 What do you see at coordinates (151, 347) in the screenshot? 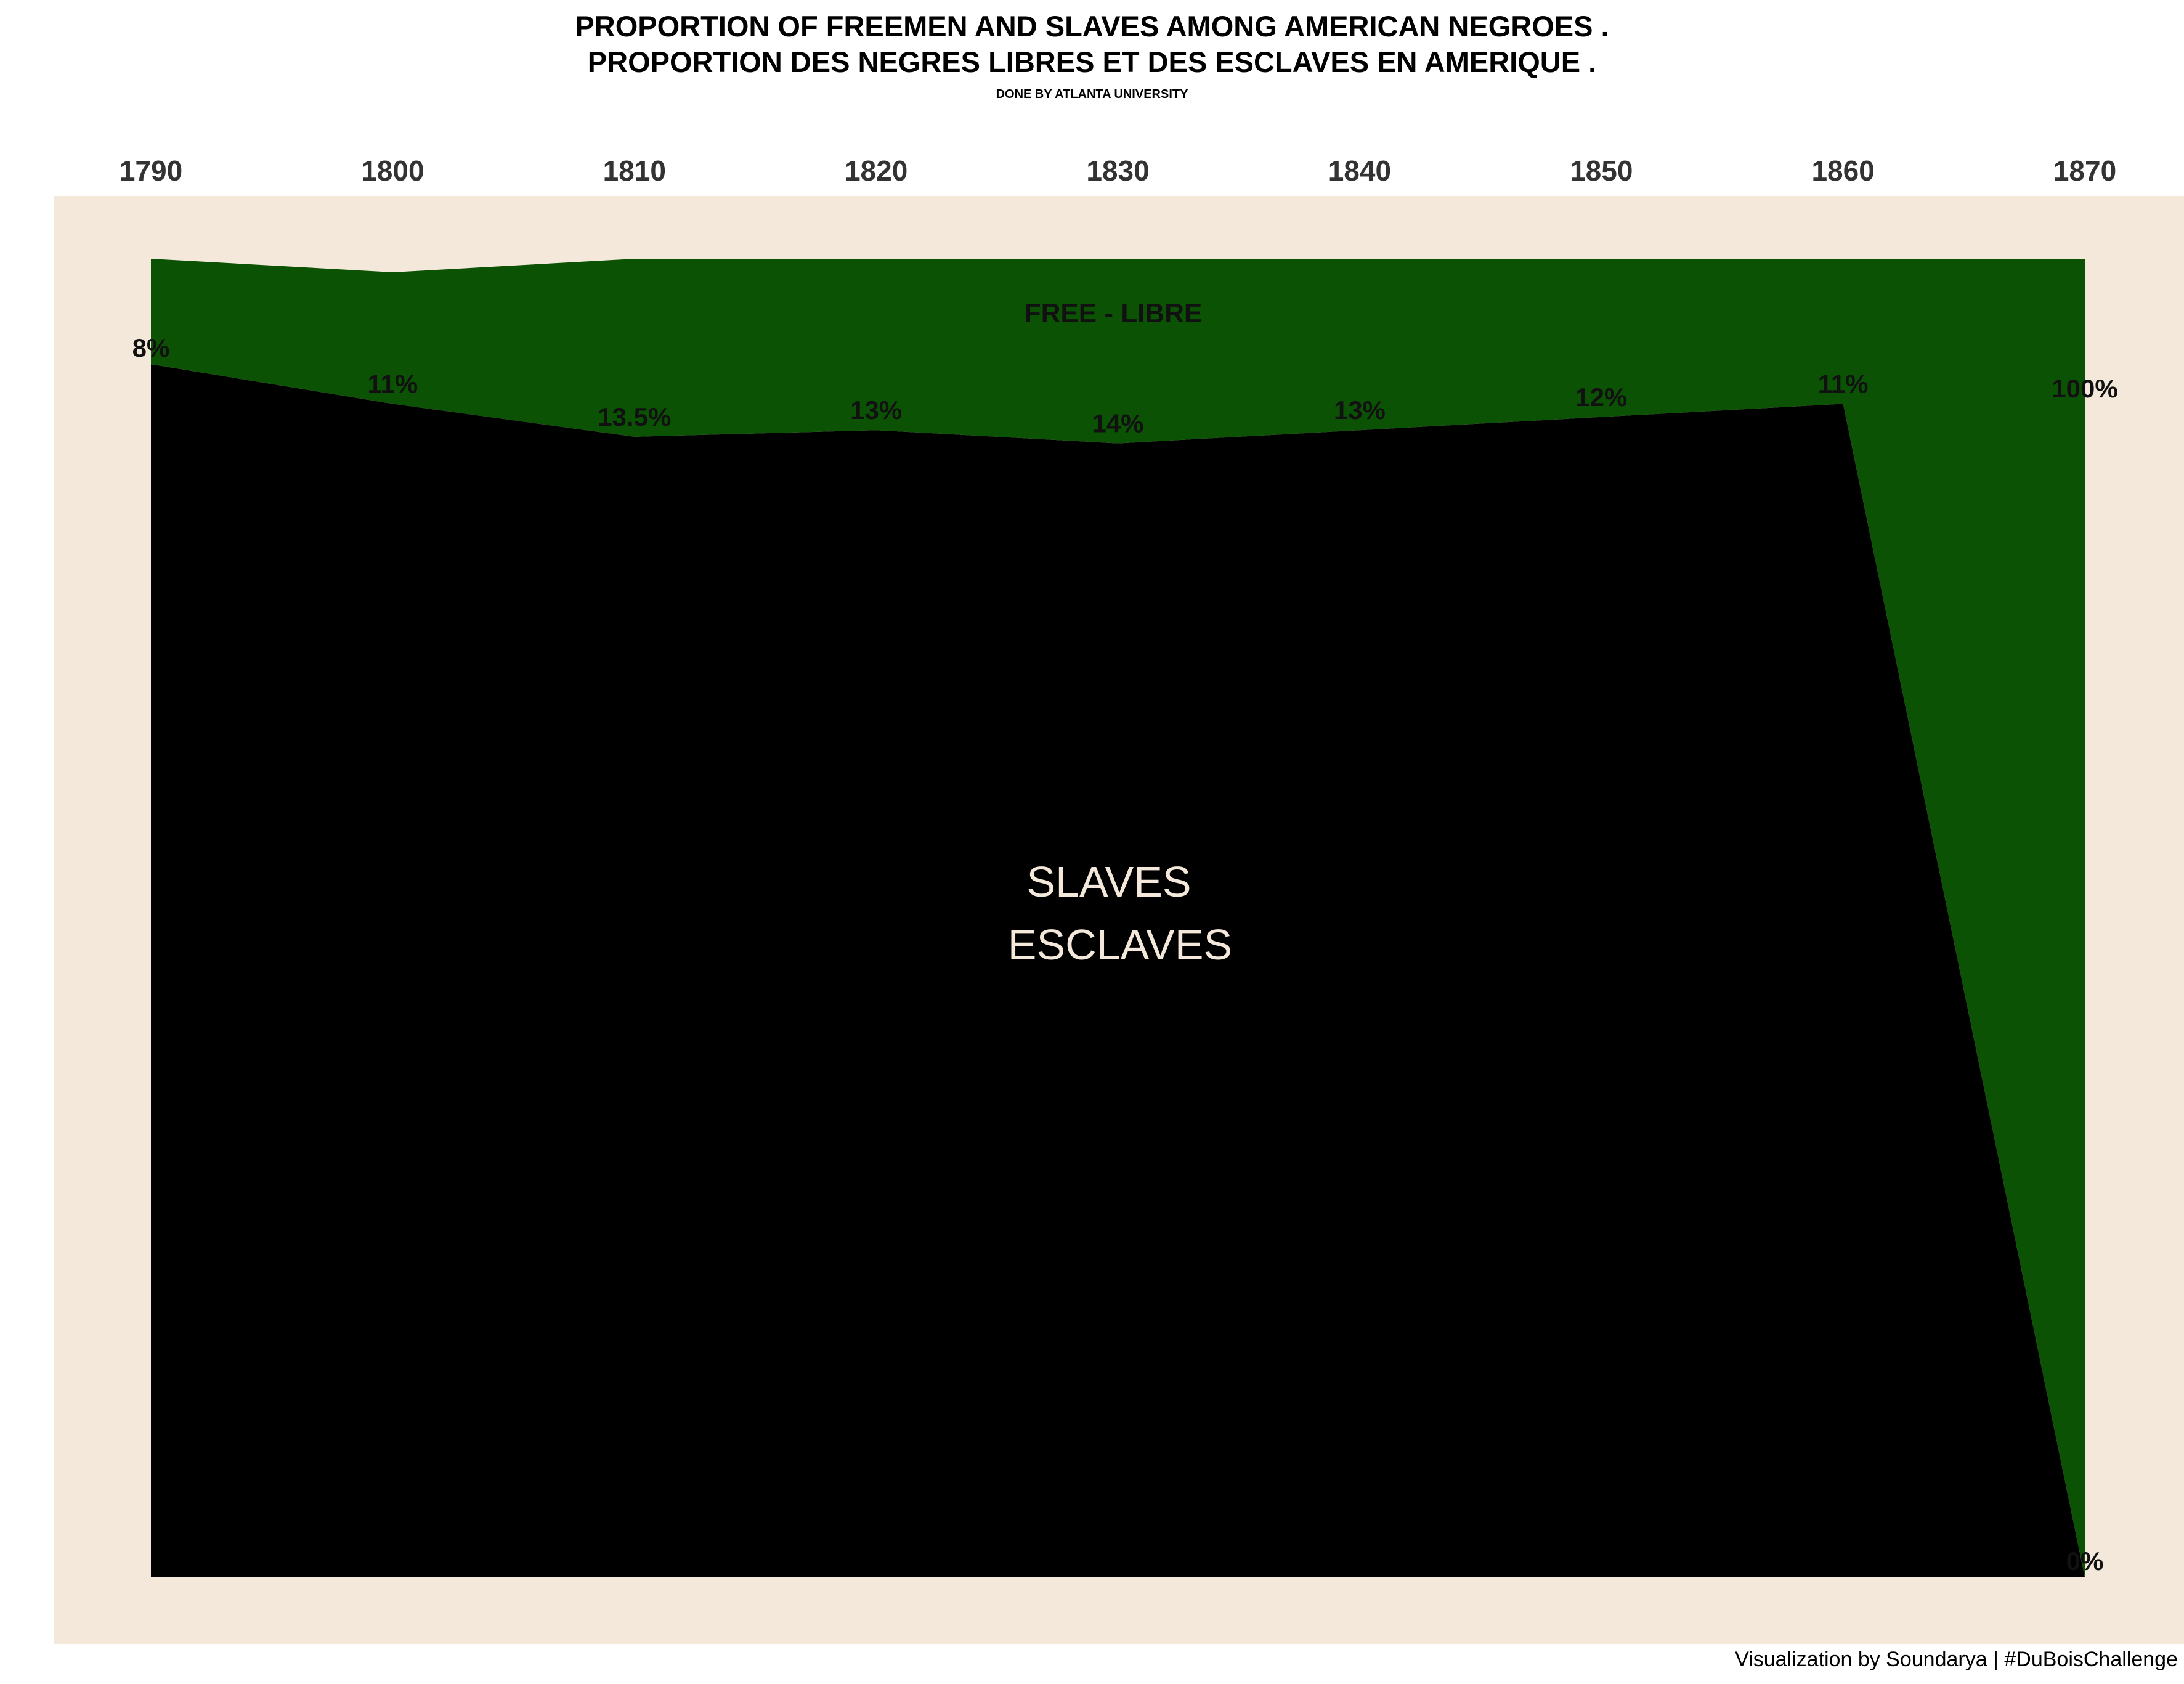
I see `free-percent-label: 8%` at bounding box center [151, 347].